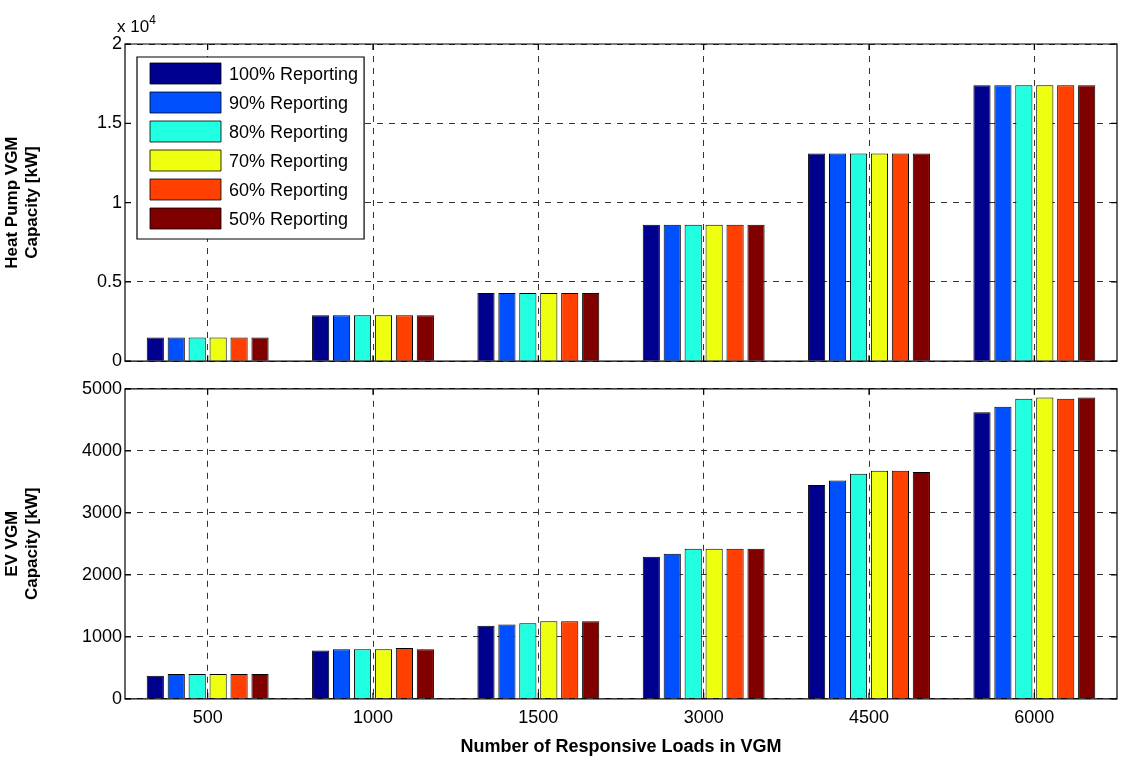 This screenshot has height=764, width=1127. What do you see at coordinates (101, 573) in the screenshot?
I see `y-tick-label: 2000` at bounding box center [101, 573].